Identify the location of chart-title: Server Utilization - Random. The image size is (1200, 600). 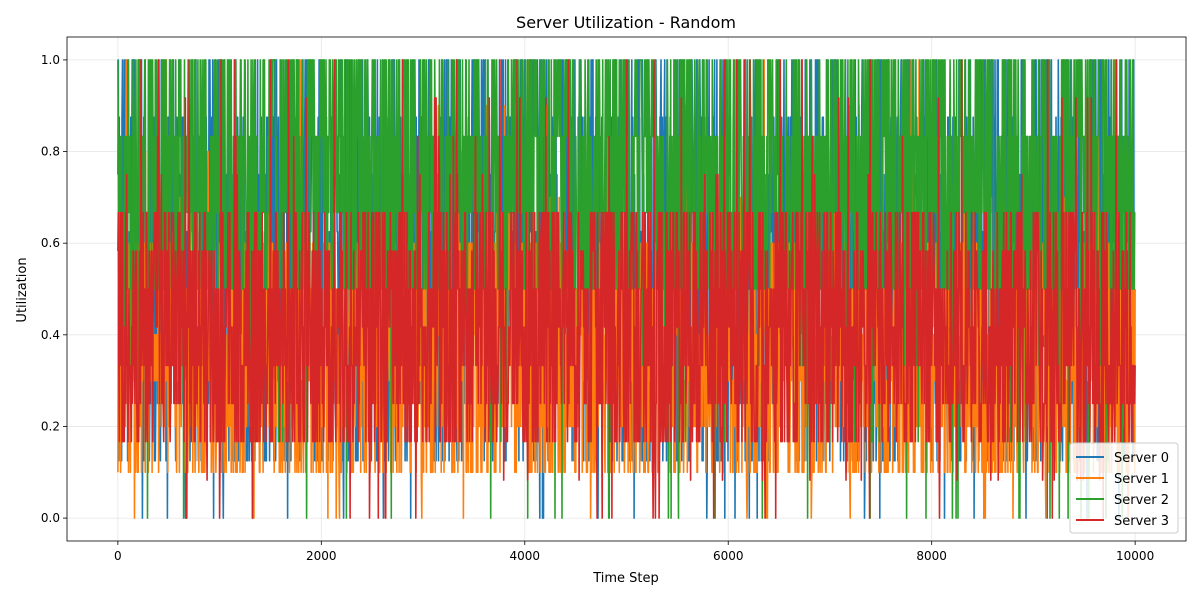
(626, 22).